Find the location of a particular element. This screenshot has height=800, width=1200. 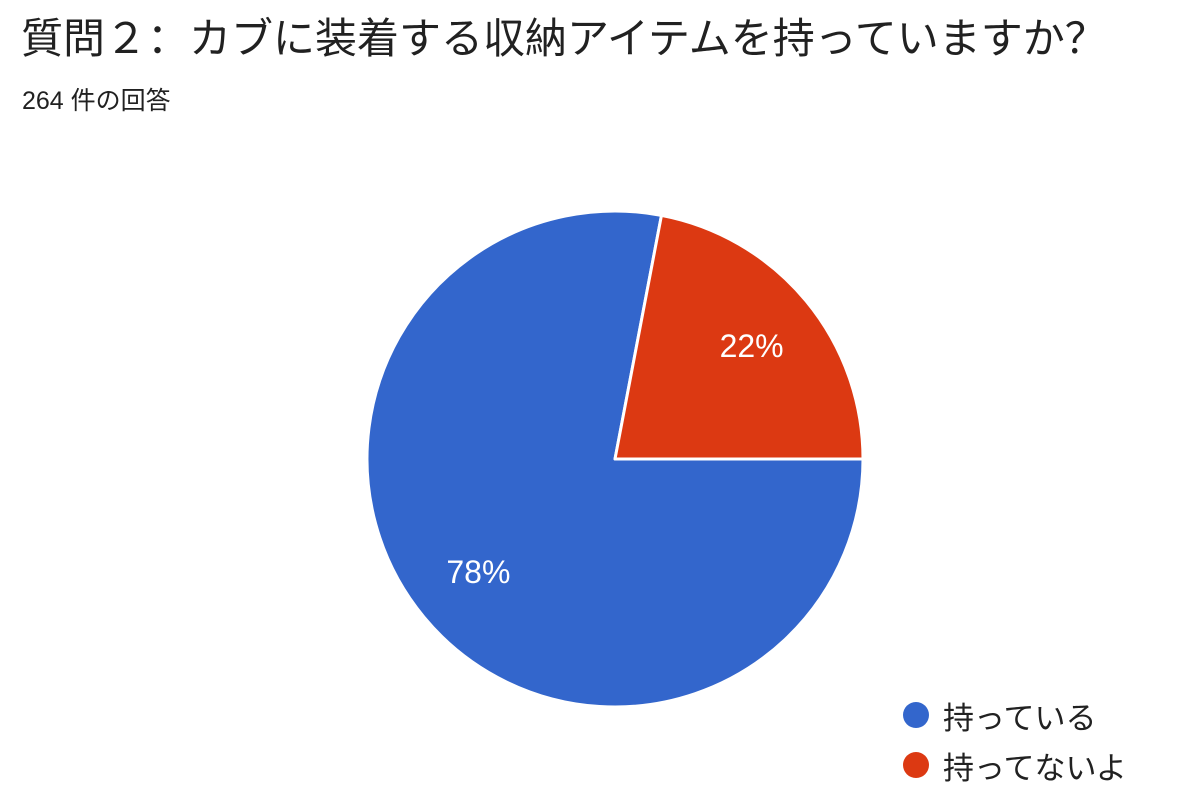

legend-item-0: 持っている is located at coordinates (1015, 717).